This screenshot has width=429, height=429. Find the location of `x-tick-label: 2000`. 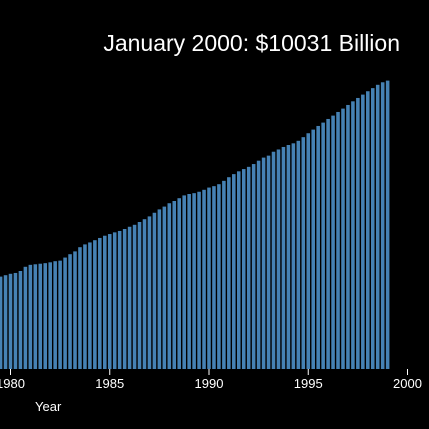

x-tick-label: 2000 is located at coordinates (407, 383).